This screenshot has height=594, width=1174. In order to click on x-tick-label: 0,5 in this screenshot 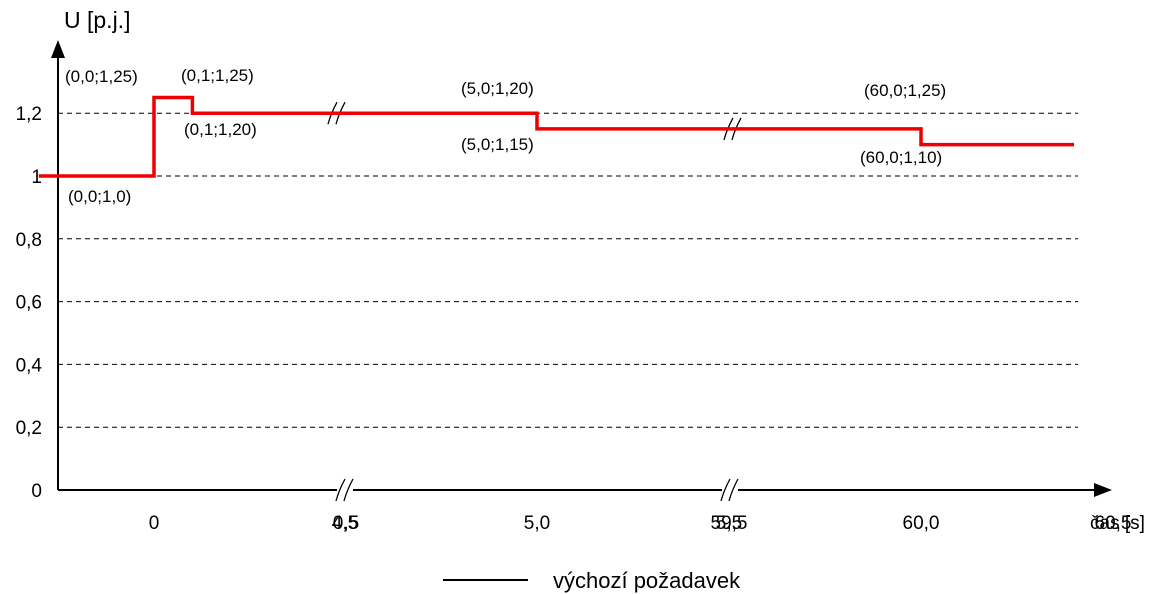, I will do `click(346, 523)`.